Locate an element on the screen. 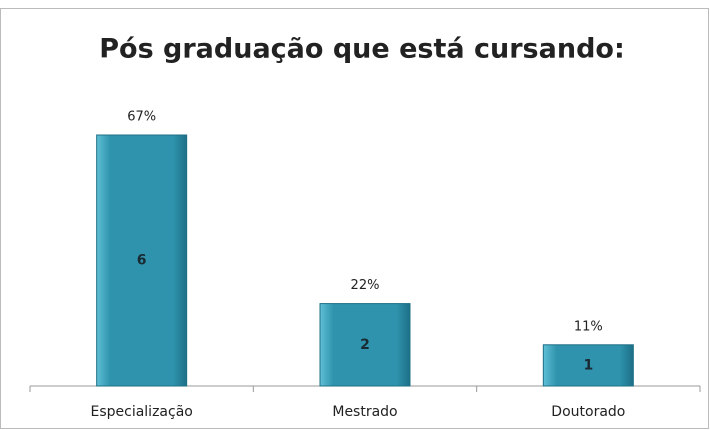  bar-count-label: 6 is located at coordinates (142, 261).